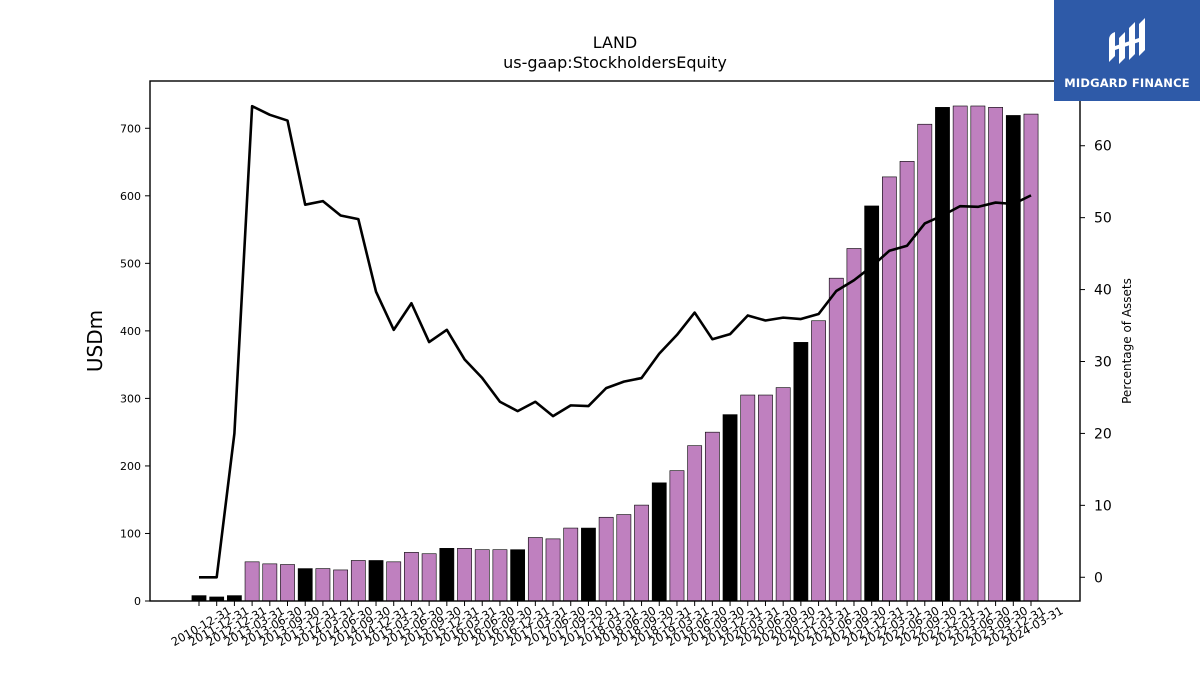  What do you see at coordinates (137, 601) in the screenshot?
I see `y-tick-label: 0` at bounding box center [137, 601].